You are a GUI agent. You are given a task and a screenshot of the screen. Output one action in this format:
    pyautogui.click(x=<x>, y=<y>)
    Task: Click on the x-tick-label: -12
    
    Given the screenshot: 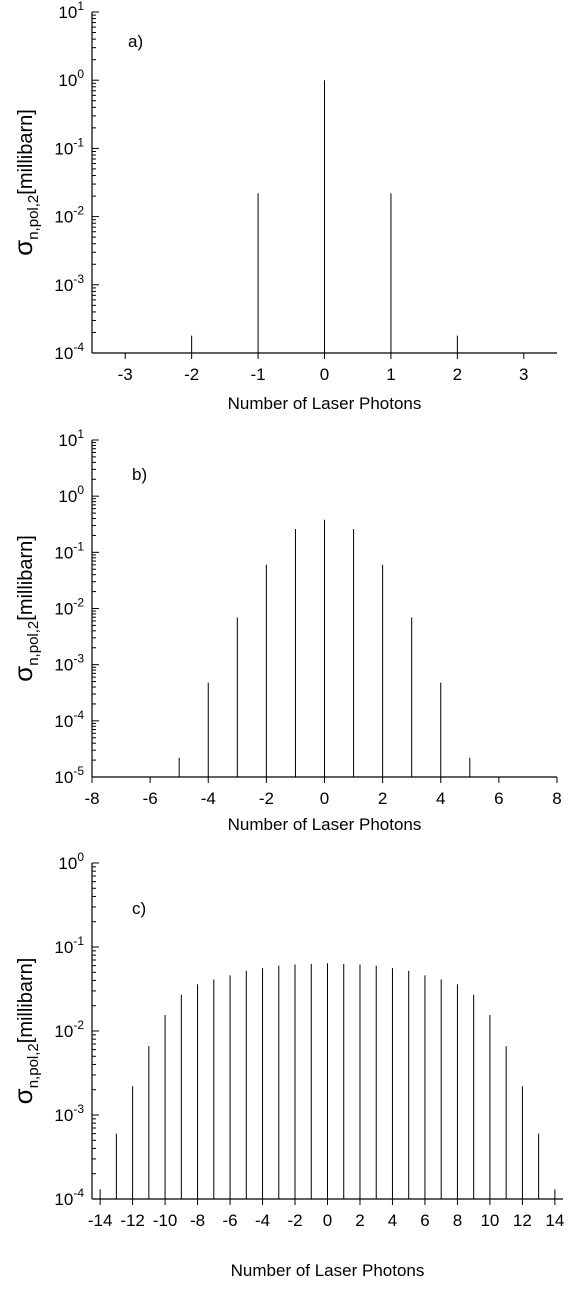 What is the action you would take?
    pyautogui.click(x=132, y=1220)
    